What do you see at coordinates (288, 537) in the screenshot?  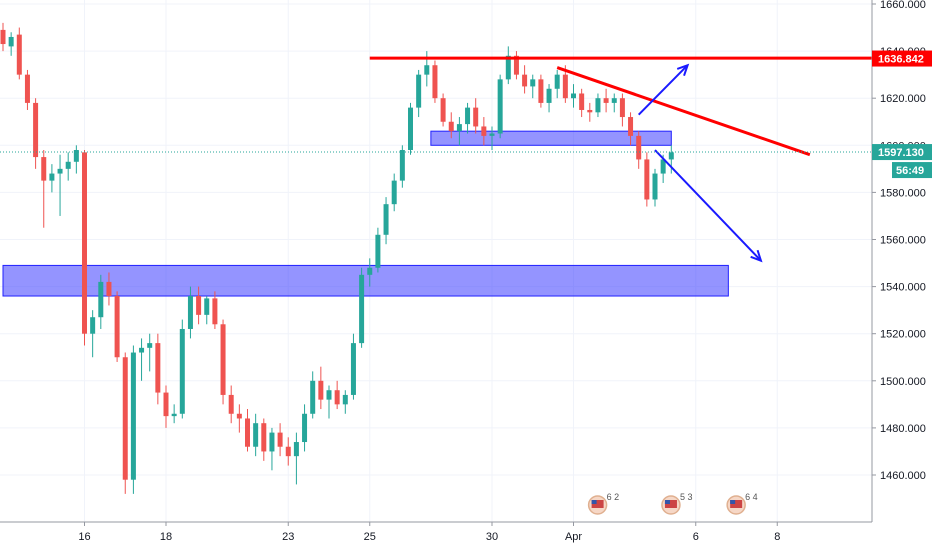 I see `time-axis-label: 23` at bounding box center [288, 537].